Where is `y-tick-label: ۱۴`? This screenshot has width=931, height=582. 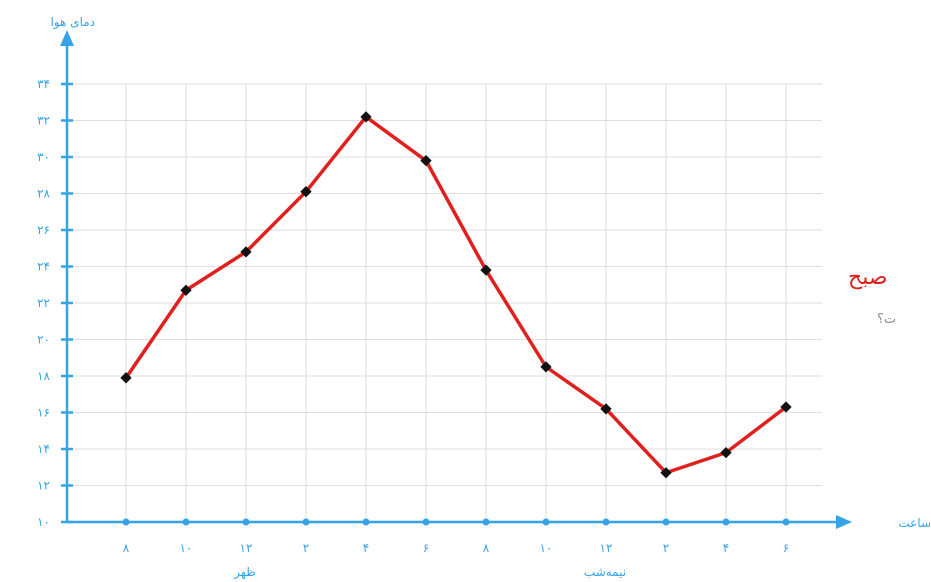 y-tick-label: ۱۴ is located at coordinates (43, 449).